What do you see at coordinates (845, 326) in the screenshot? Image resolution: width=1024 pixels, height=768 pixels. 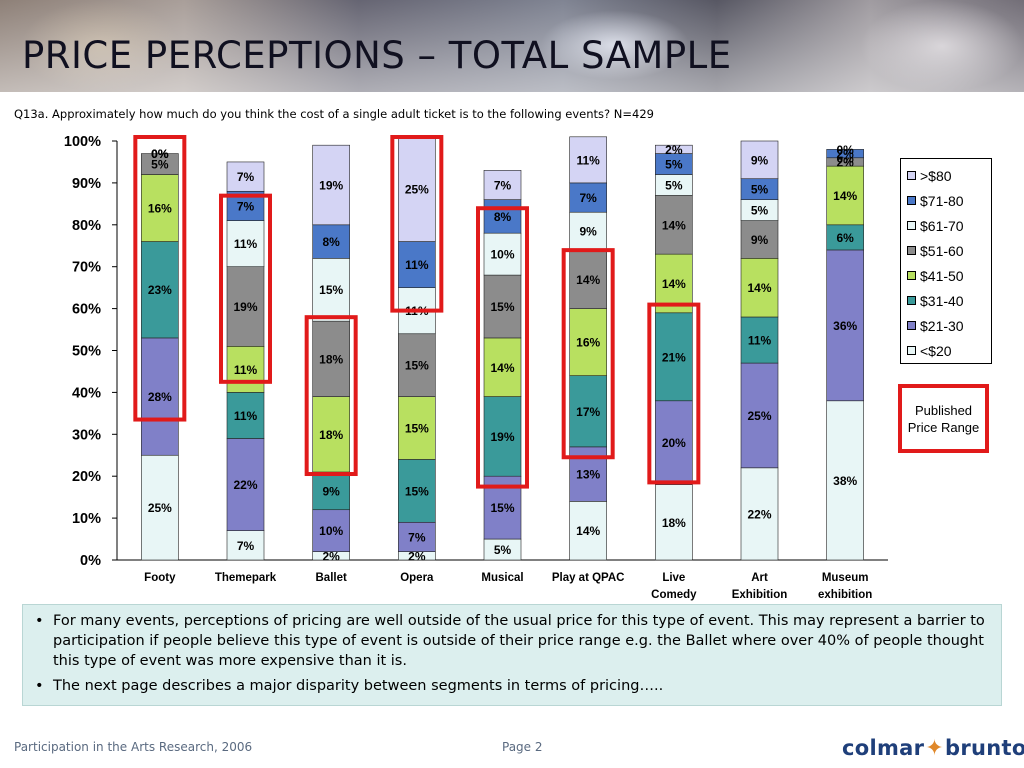 I see `data-label: 36%` at bounding box center [845, 326].